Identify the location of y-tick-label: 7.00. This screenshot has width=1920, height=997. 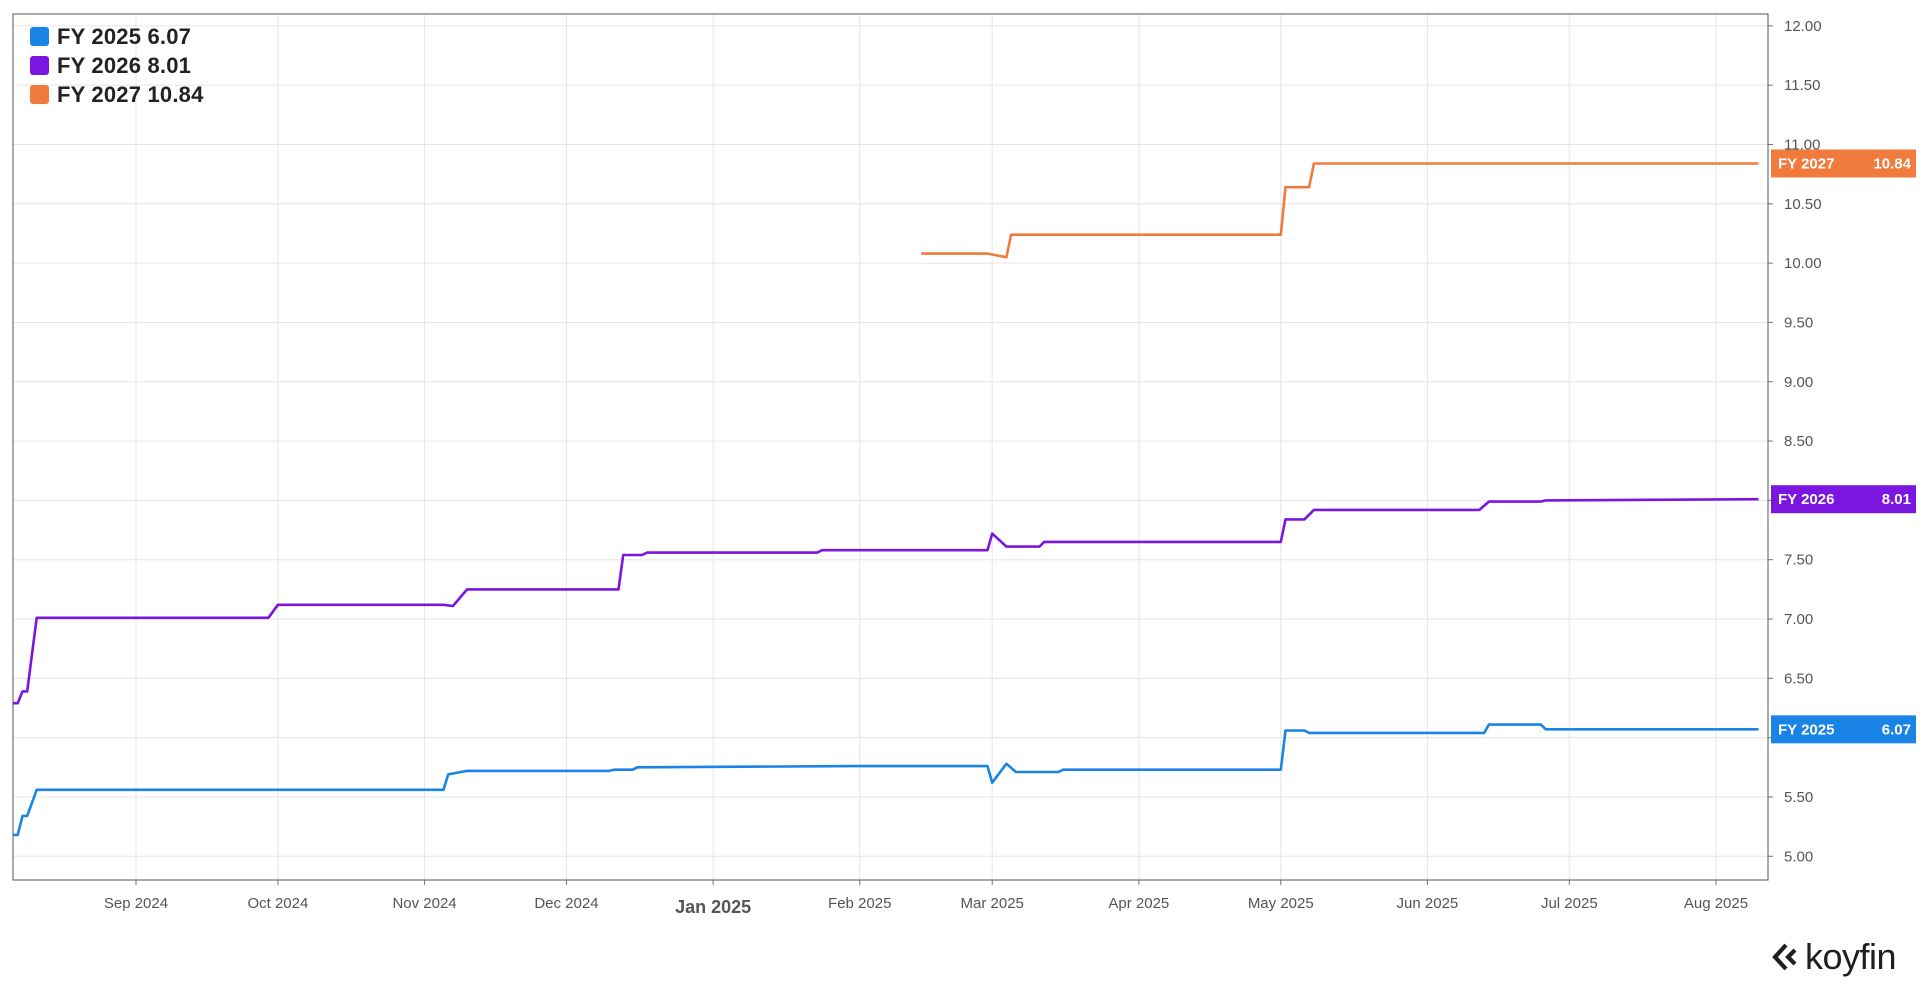
(1798, 619).